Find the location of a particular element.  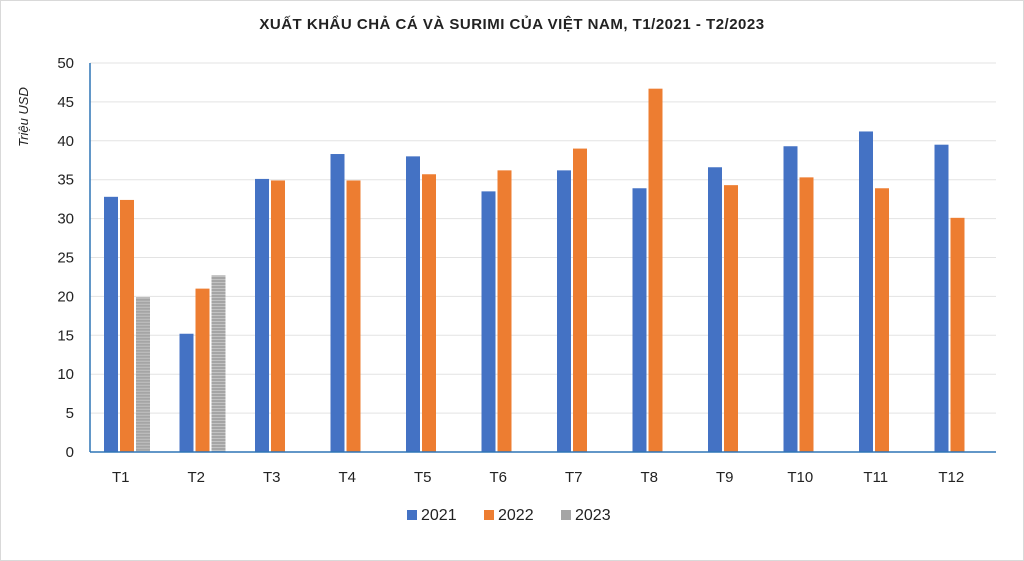

y-tick-label: 20 is located at coordinates (65, 296).